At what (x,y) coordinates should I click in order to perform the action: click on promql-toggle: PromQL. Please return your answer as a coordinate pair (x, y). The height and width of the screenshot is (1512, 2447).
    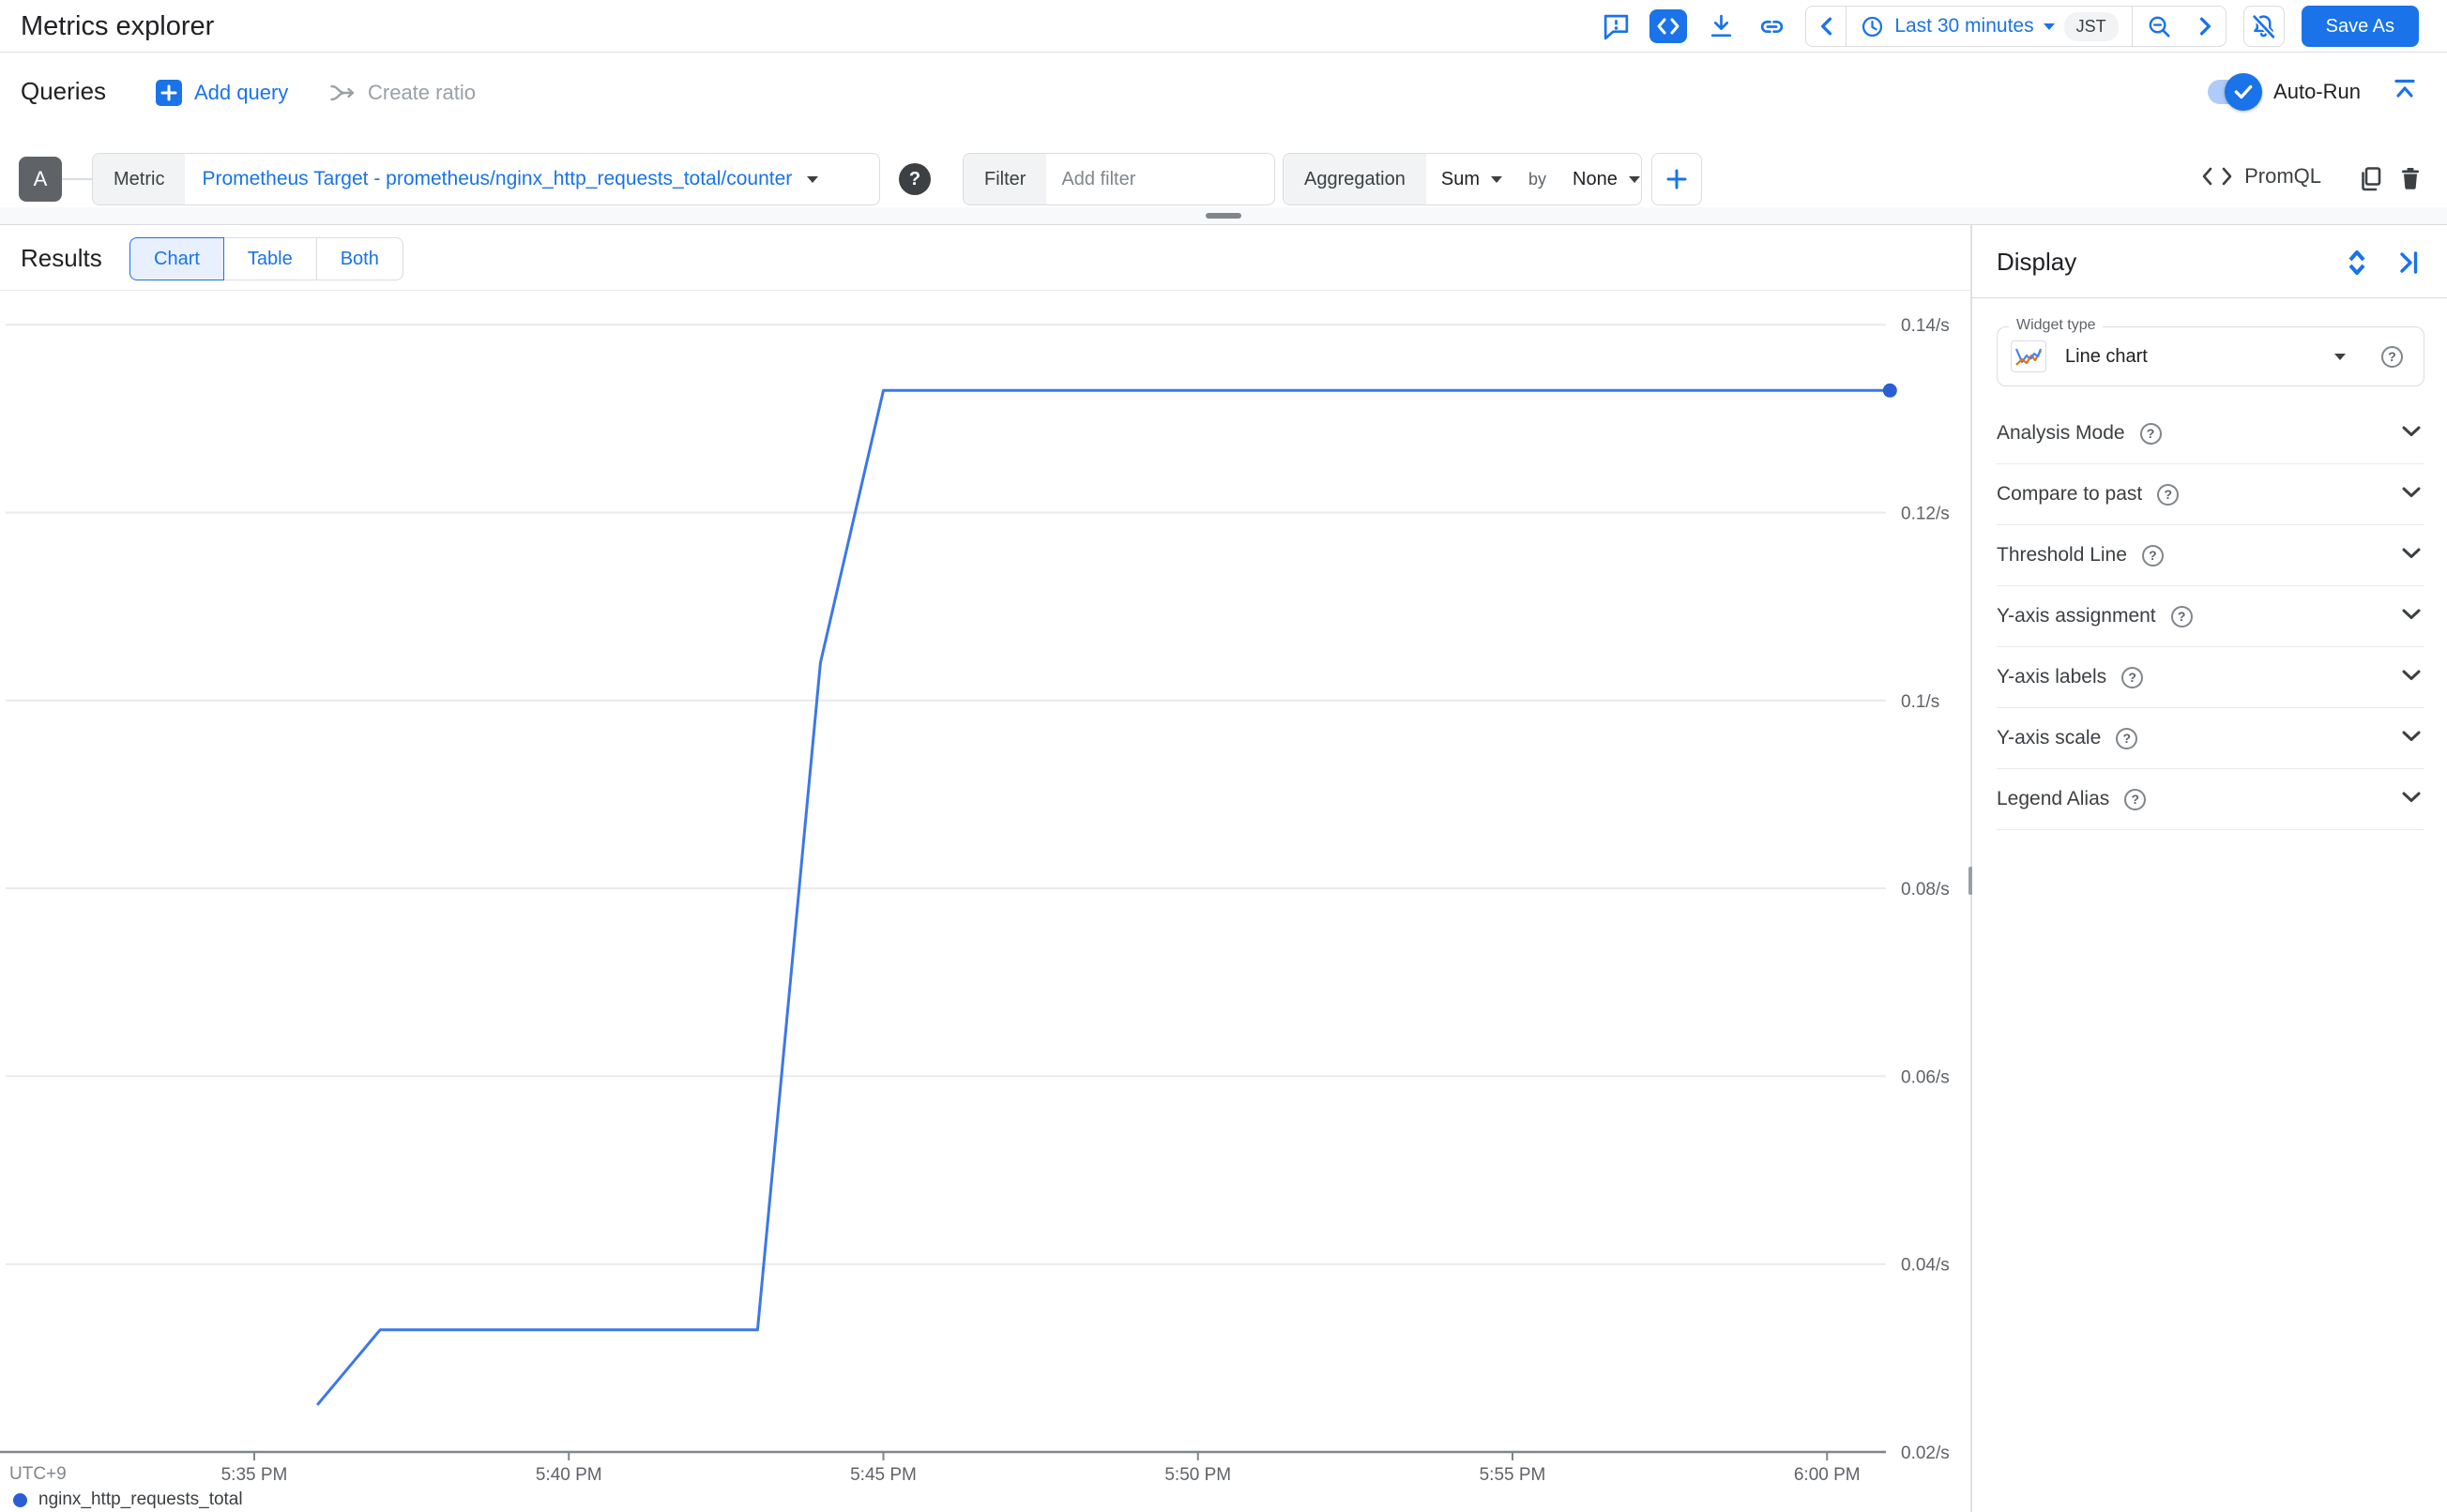
    Looking at the image, I should click on (2261, 176).